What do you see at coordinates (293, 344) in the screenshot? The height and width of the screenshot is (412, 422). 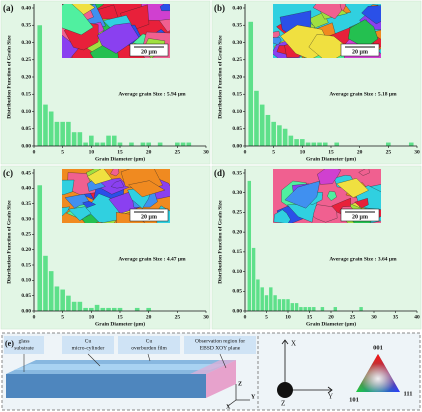 I see `frame-axis-label: X` at bounding box center [293, 344].